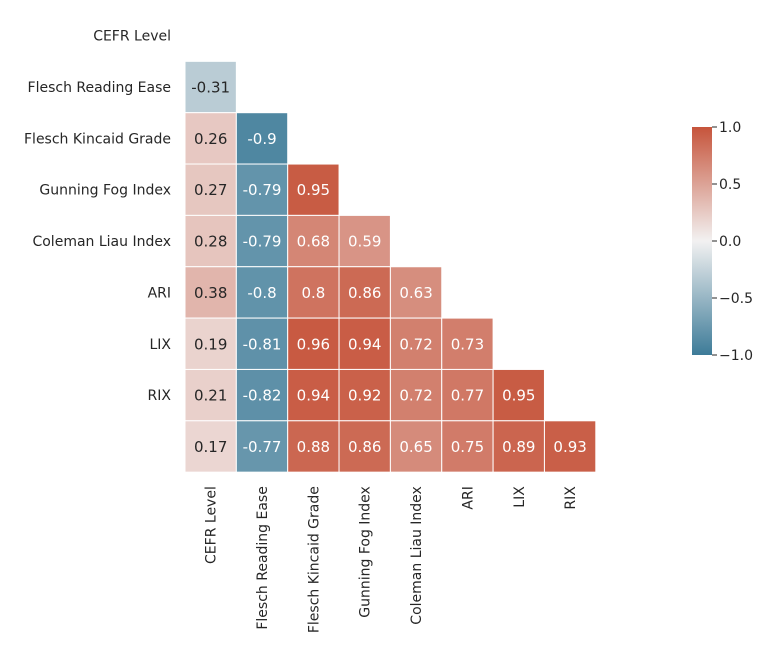 The width and height of the screenshot is (764, 656). What do you see at coordinates (730, 128) in the screenshot?
I see `colorbar-tick-label: 1.0` at bounding box center [730, 128].